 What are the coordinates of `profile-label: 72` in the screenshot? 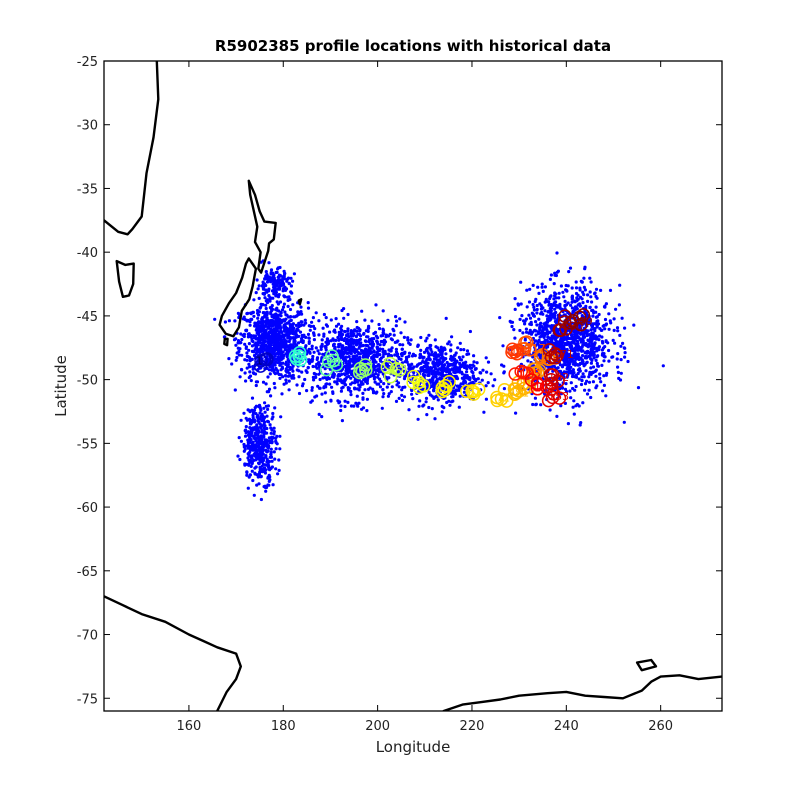 It's located at (503, 397).